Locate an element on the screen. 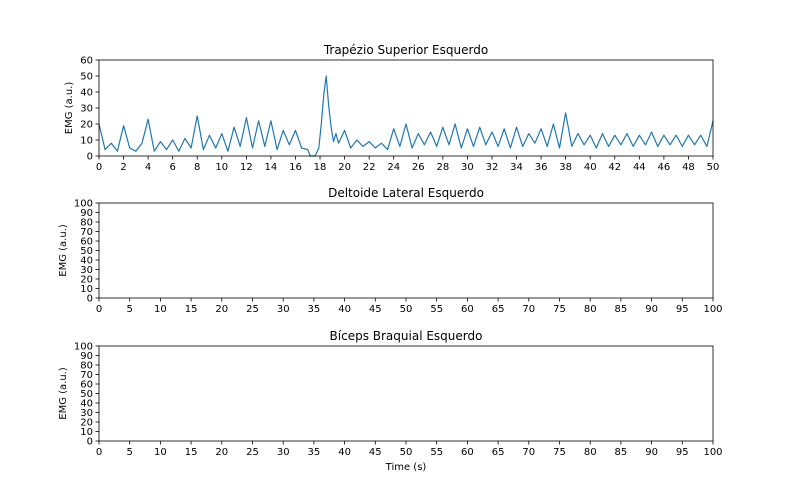 The image size is (792, 504). x-tick-label: 5 is located at coordinates (130, 452).